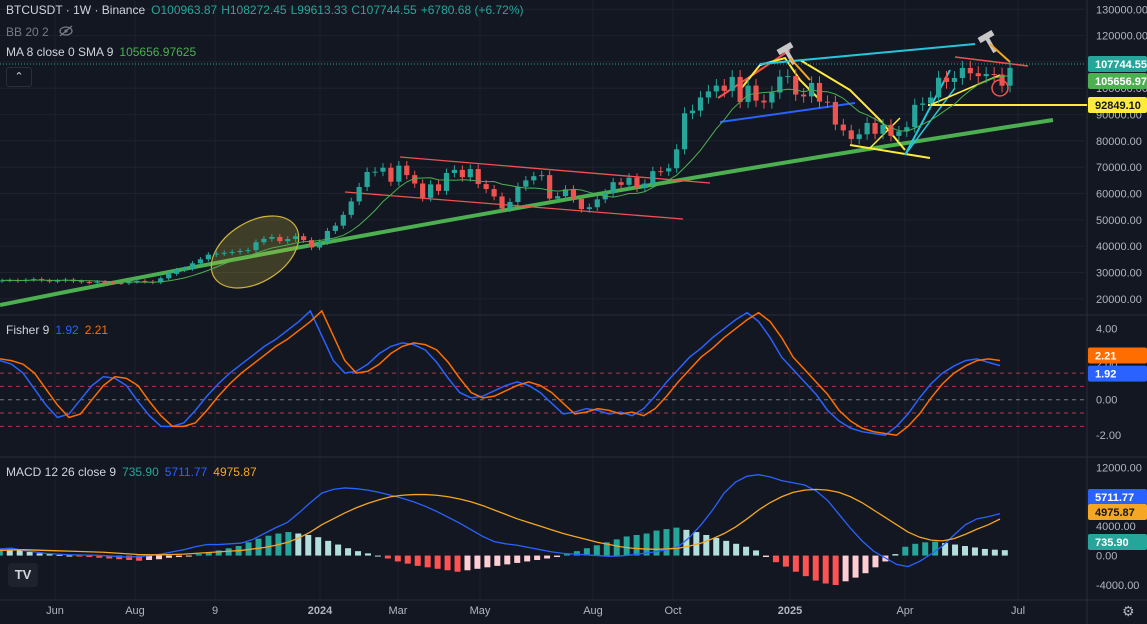 This screenshot has height=624, width=1147. Describe the element at coordinates (28, 330) in the screenshot. I see `fisher-label: Fisher 9` at that location.